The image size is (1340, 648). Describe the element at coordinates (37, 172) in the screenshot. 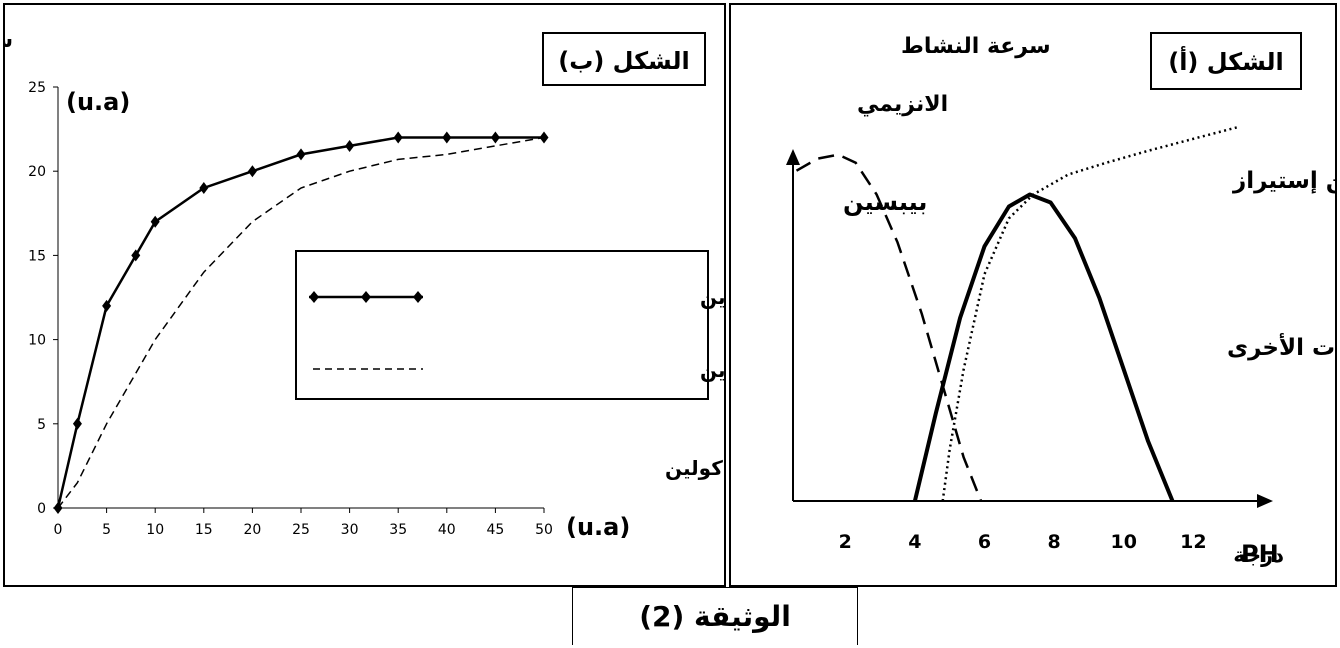

I see `y-tick-label: 20` at that location.